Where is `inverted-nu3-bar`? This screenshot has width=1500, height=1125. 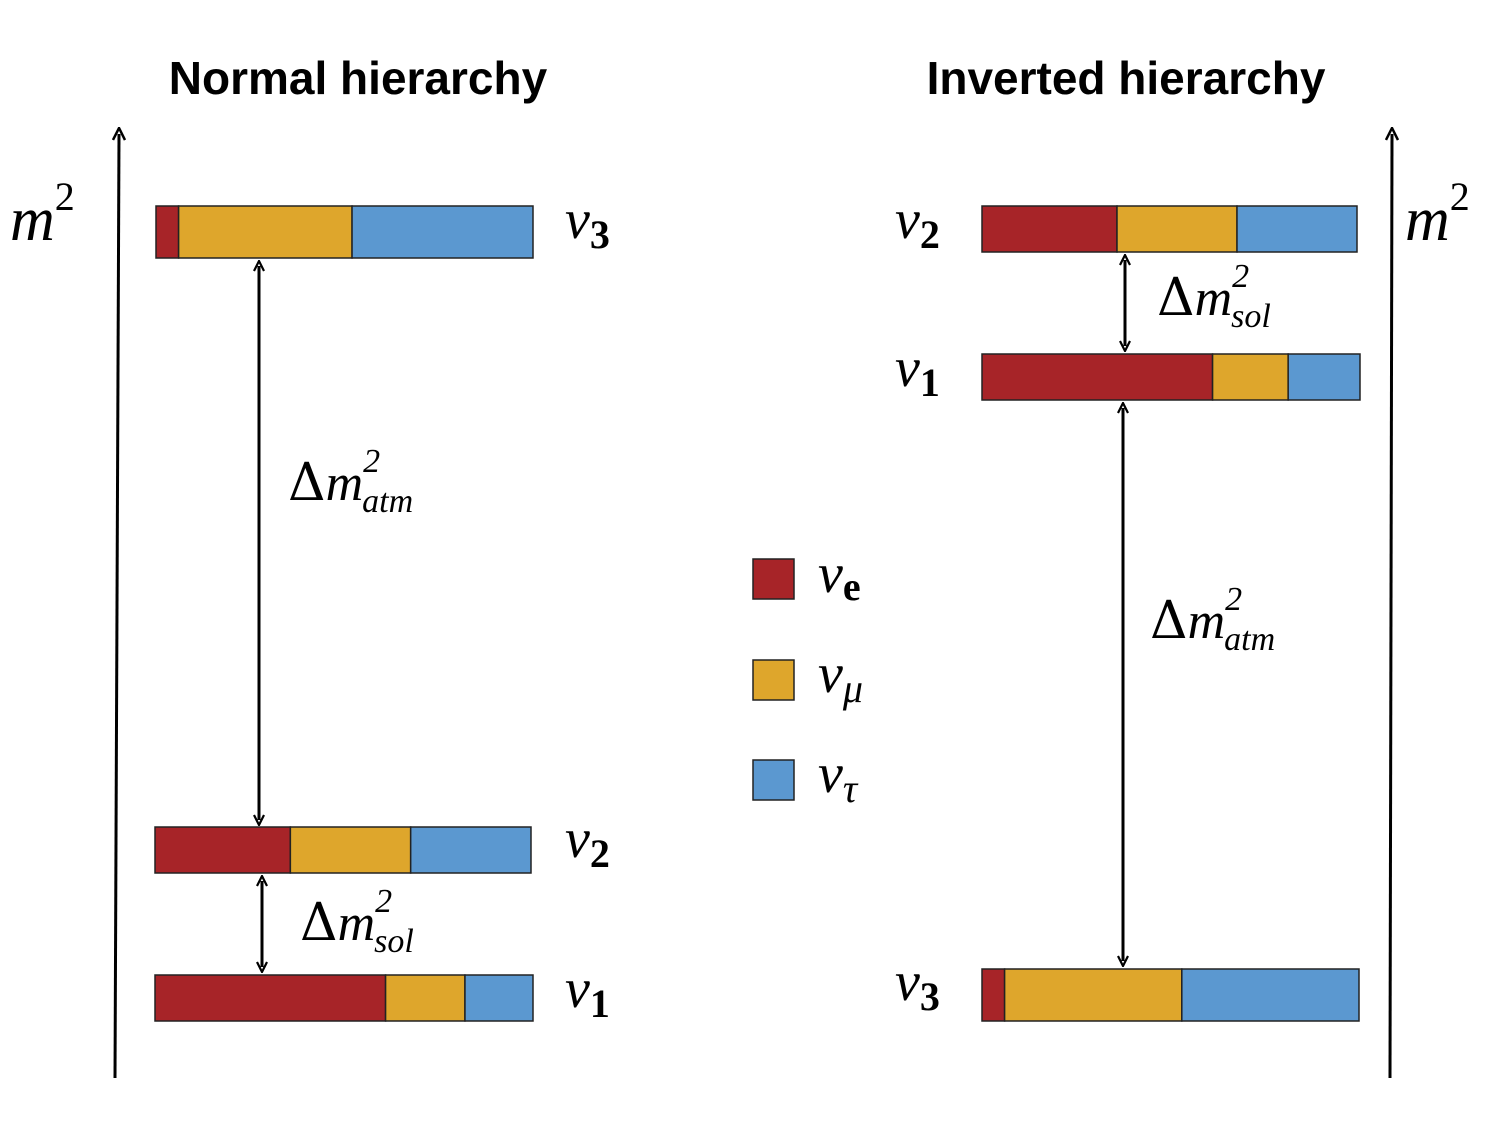
inverted-nu3-bar is located at coordinates (1170, 995).